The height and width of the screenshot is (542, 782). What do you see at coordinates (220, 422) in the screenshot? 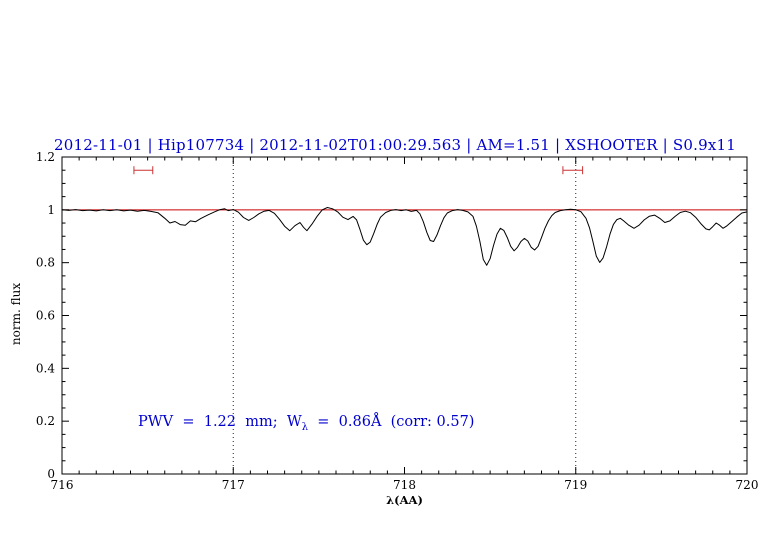
I see `pwv-annotation-part1: PWV = 1.22 mm; W` at bounding box center [220, 422].